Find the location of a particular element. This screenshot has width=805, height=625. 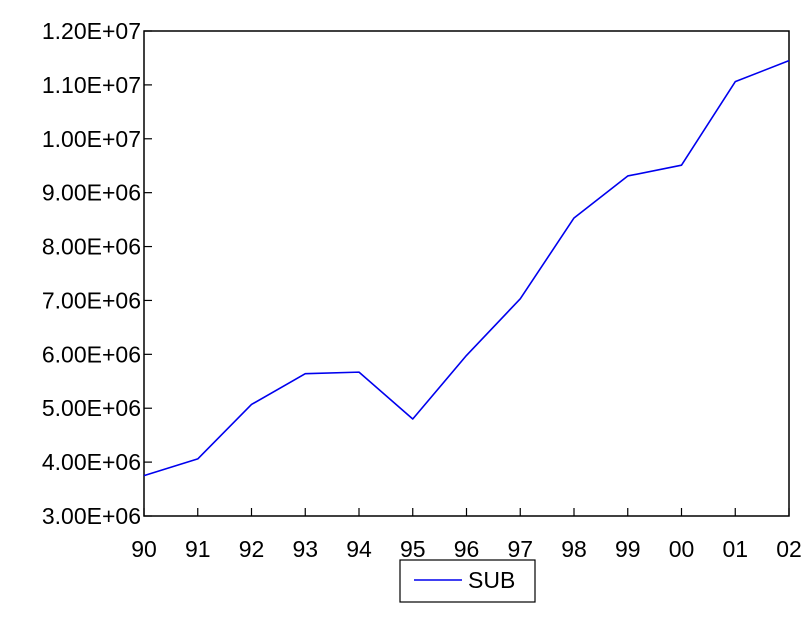

x-tick-label: 01 is located at coordinates (735, 549).